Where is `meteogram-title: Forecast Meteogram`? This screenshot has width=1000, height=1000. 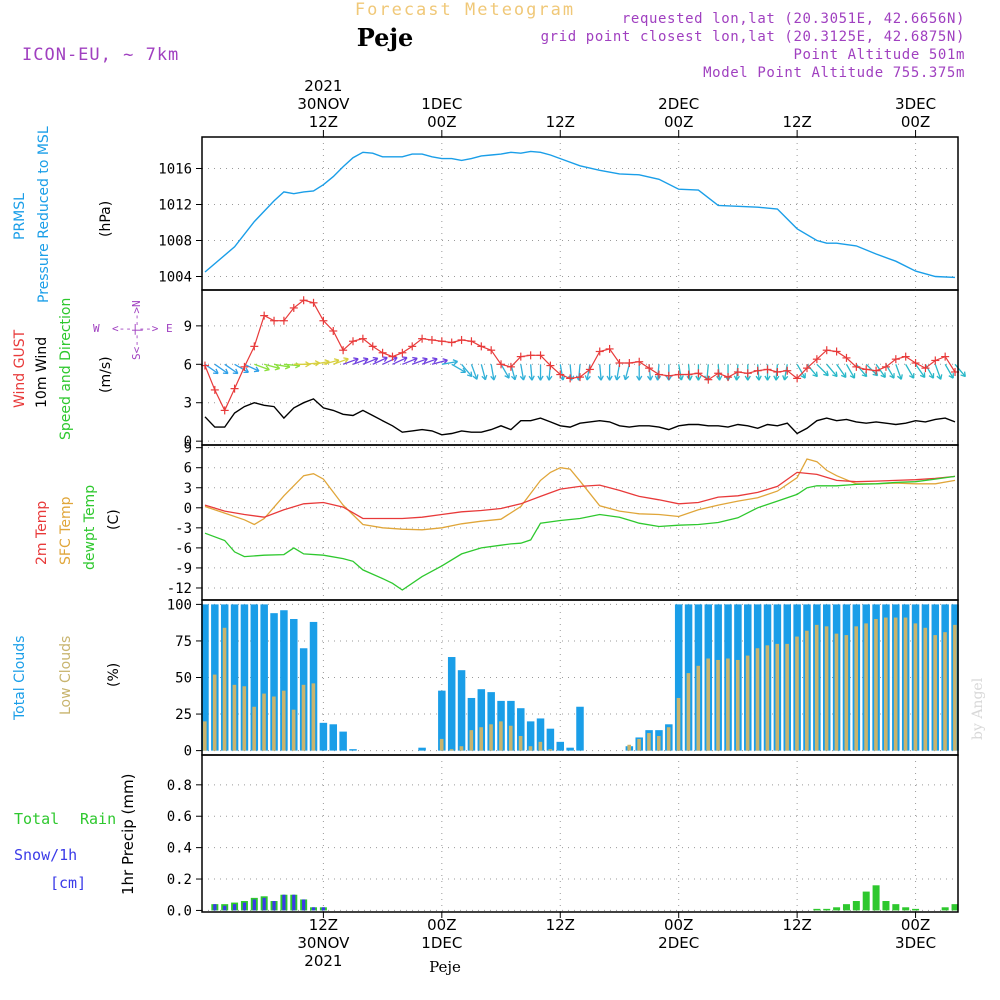
meteogram-title: Forecast Meteogram is located at coordinates (465, 10).